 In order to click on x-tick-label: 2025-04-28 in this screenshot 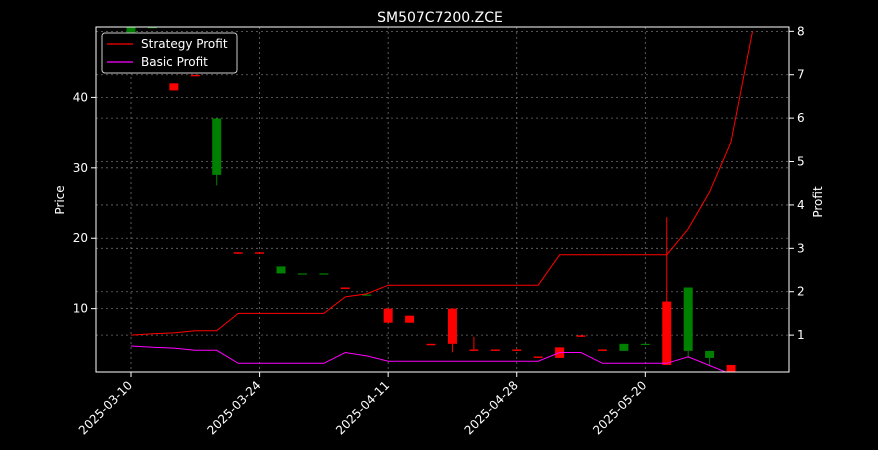, I will do `click(491, 407)`.